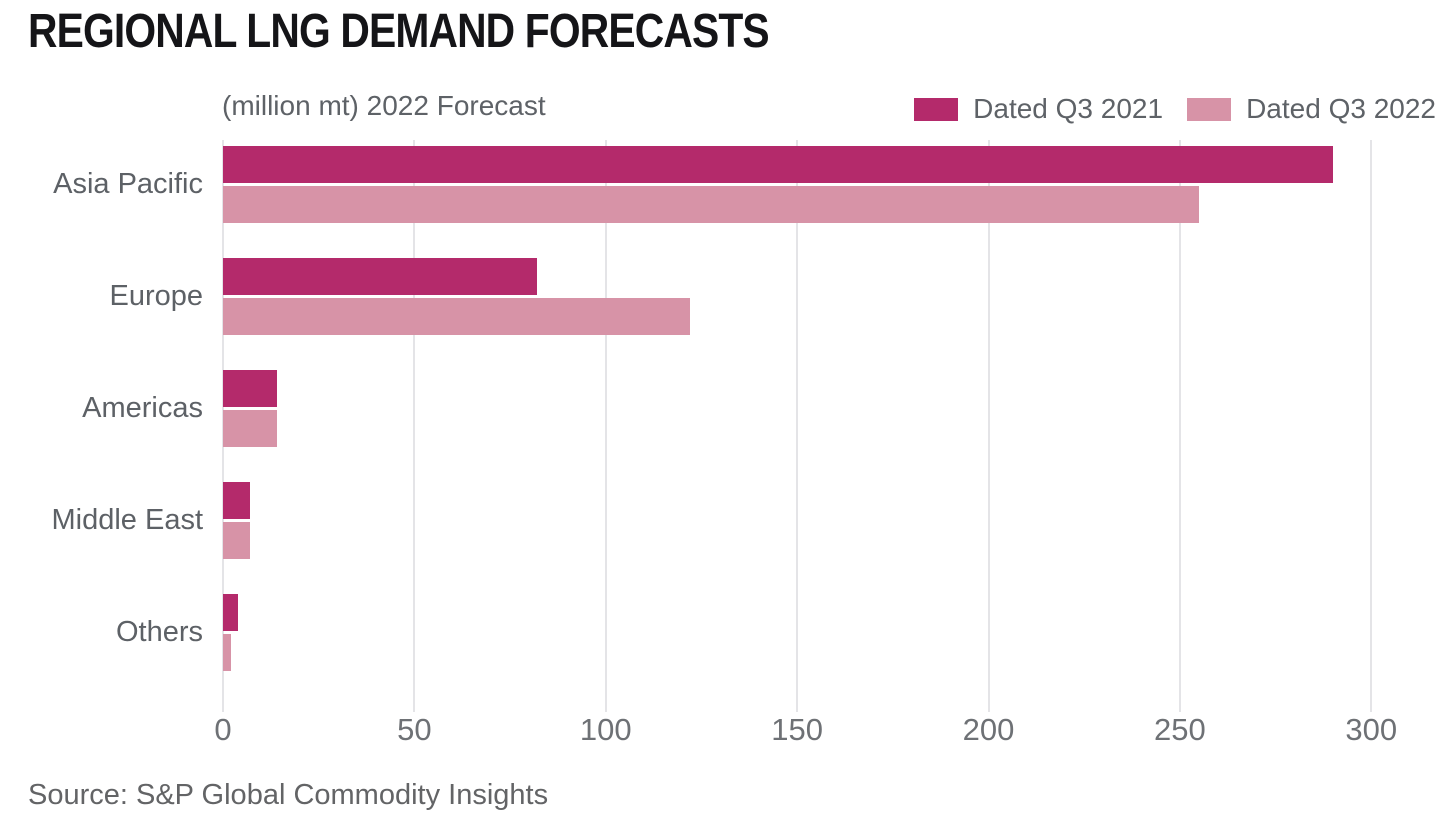  Describe the element at coordinates (797, 729) in the screenshot. I see `x-tick-label-150: 150` at that location.